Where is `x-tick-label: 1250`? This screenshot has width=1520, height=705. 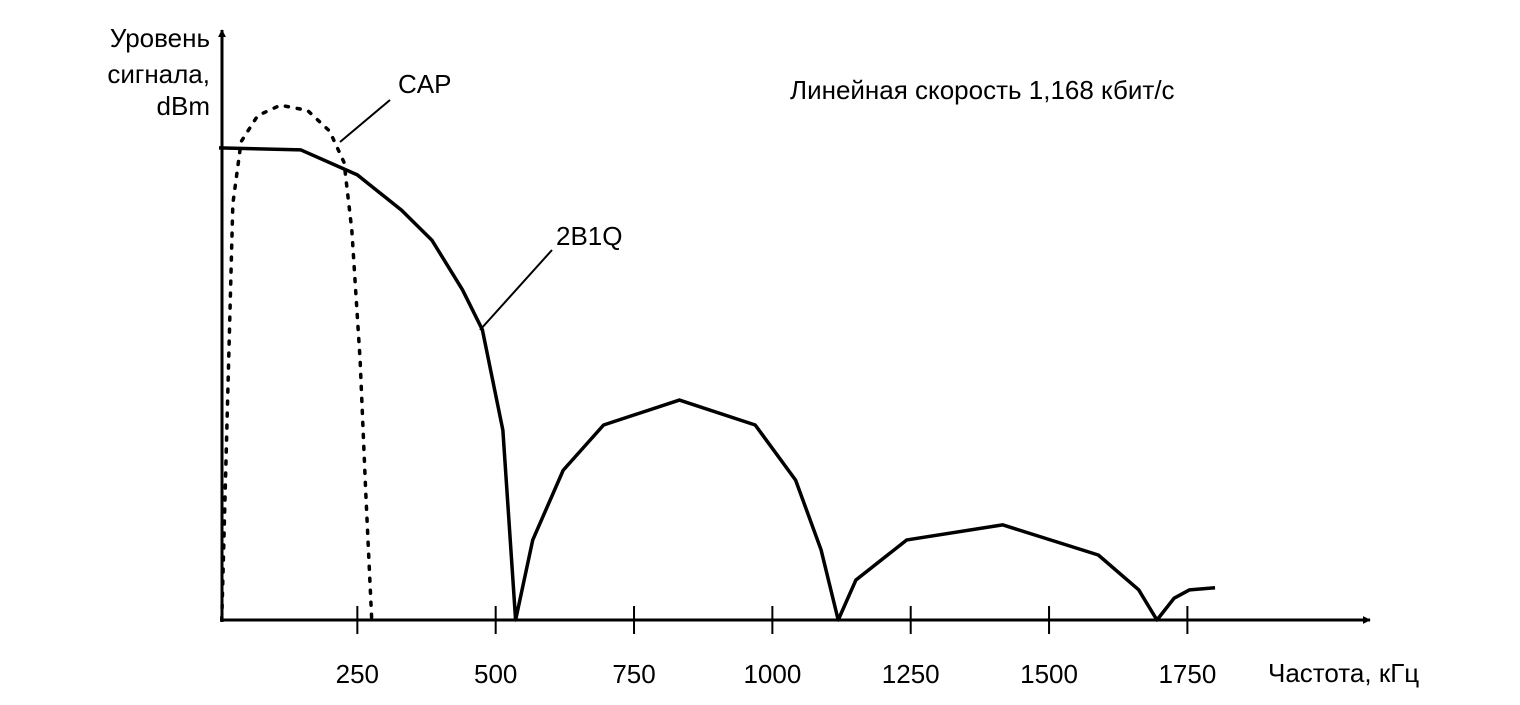 x-tick-label: 1250 is located at coordinates (911, 674).